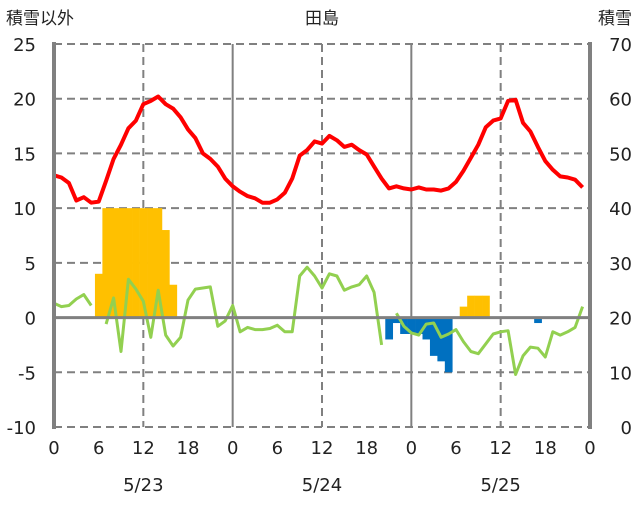 This screenshot has width=636, height=505. Describe the element at coordinates (615, 19) in the screenshot. I see `right-axis-title: 積雪` at that location.